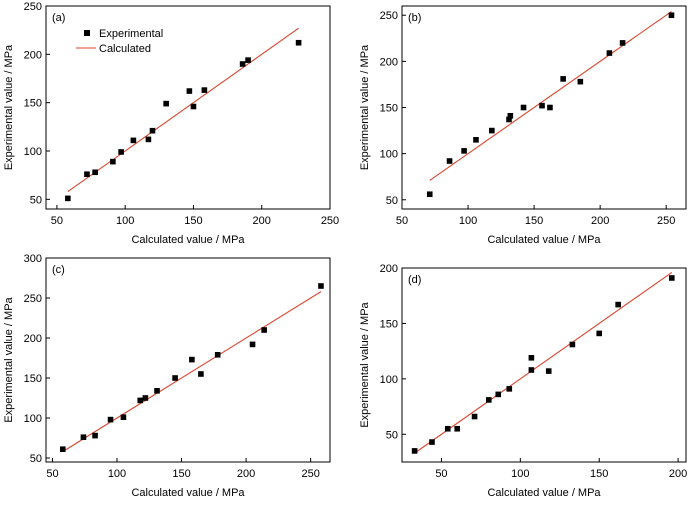 This screenshot has width=700, height=506. Describe the element at coordinates (414, 18) in the screenshot. I see `panel-label: (b)` at that location.